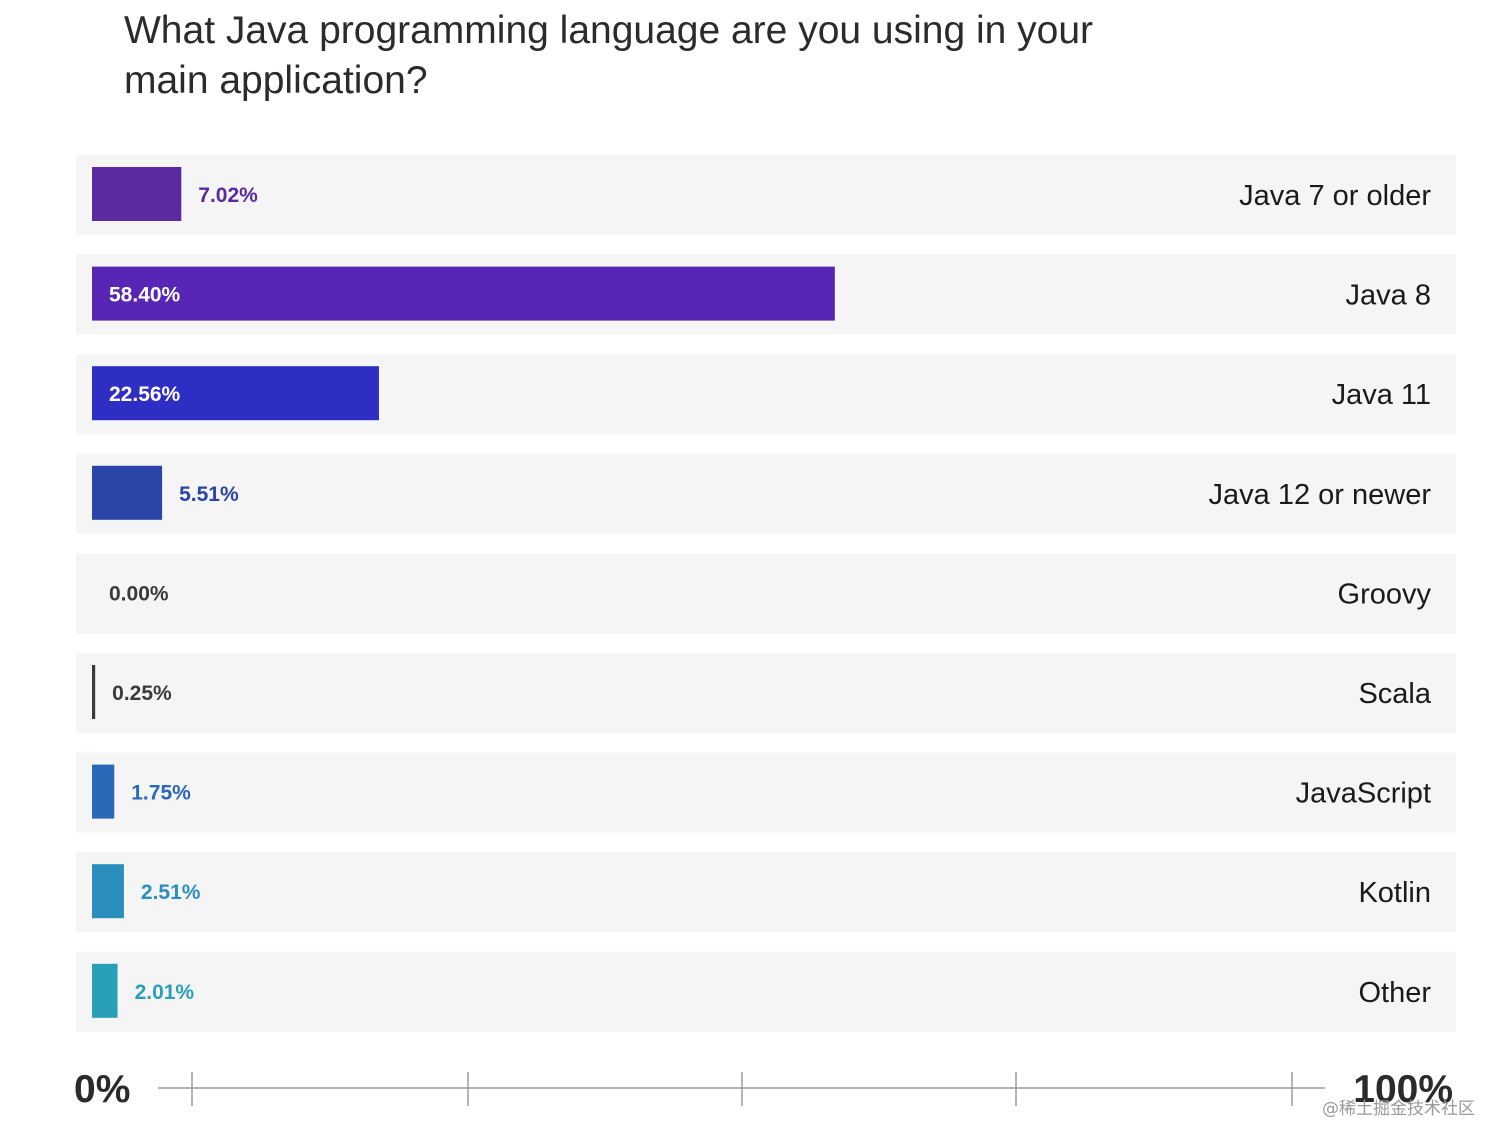  What do you see at coordinates (228, 195) in the screenshot?
I see `data-label: 7.02%` at bounding box center [228, 195].